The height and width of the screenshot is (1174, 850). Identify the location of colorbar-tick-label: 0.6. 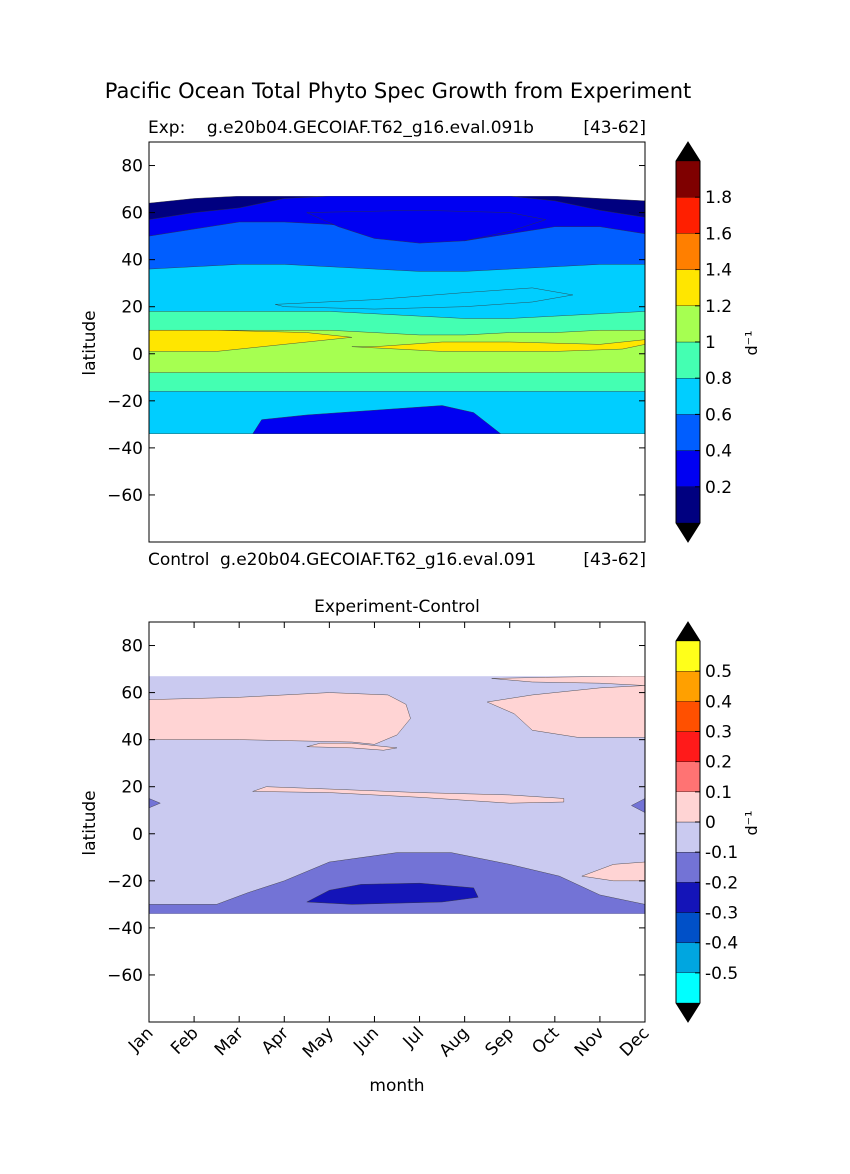
(718, 415).